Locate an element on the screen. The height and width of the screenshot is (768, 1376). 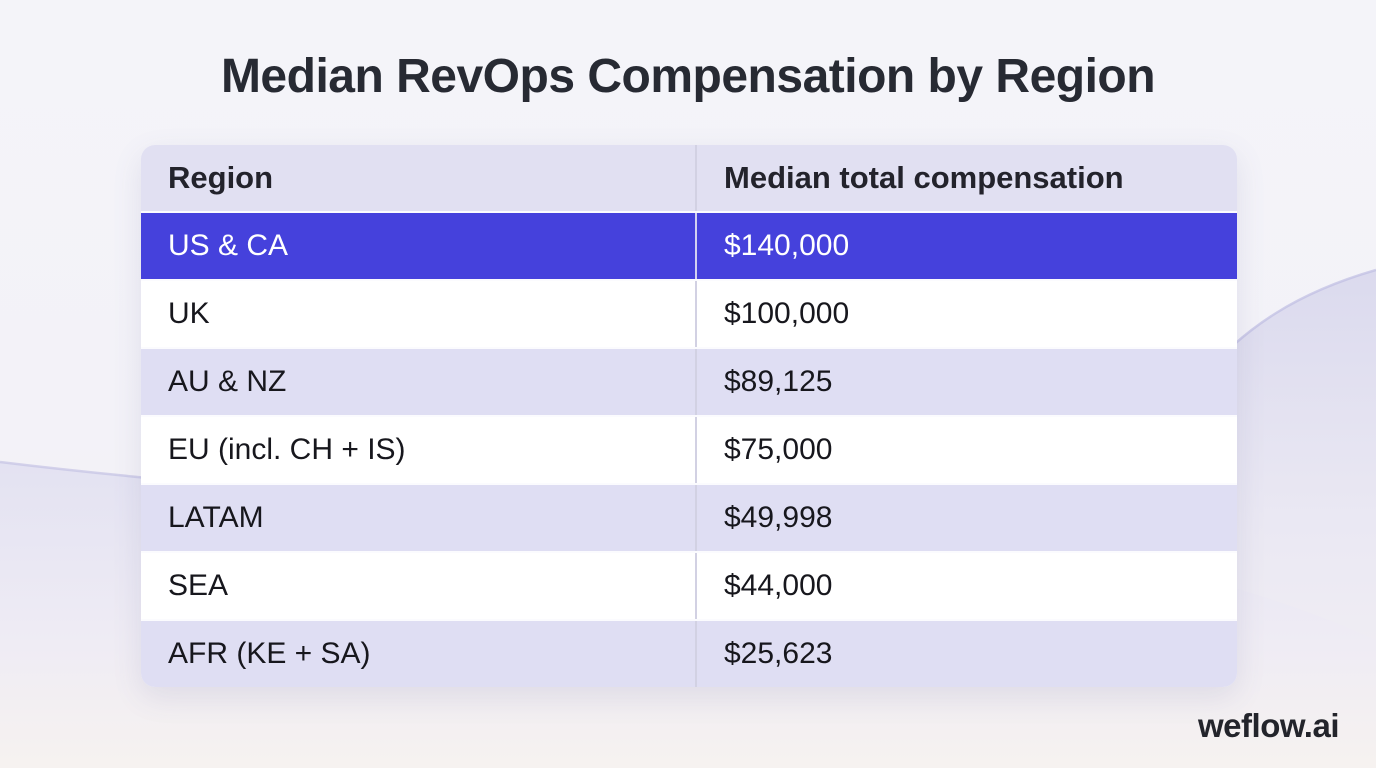
compensation-cell: $140,000 is located at coordinates (787, 245).